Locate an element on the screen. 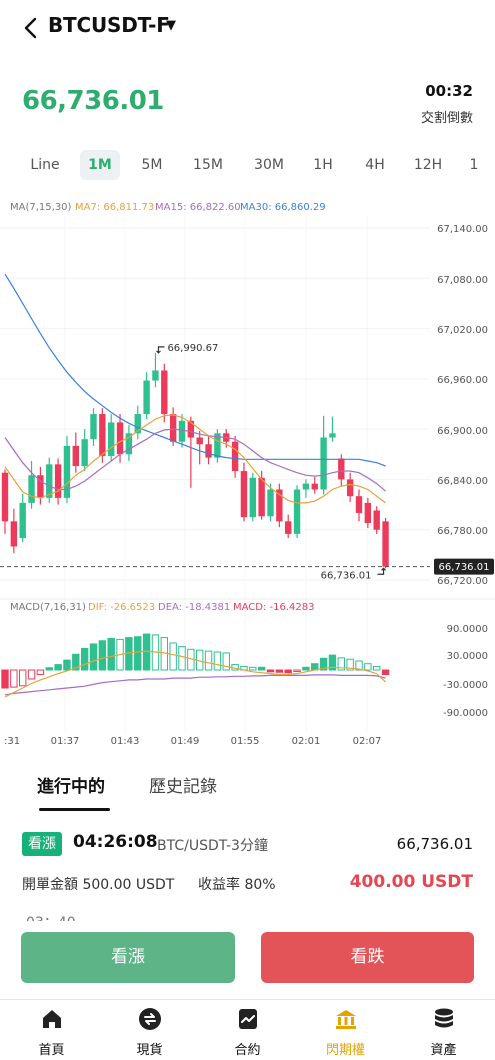 Image resolution: width=495 pixels, height=1060 pixels. order-expected-profit: 400.00 USDT is located at coordinates (411, 882).